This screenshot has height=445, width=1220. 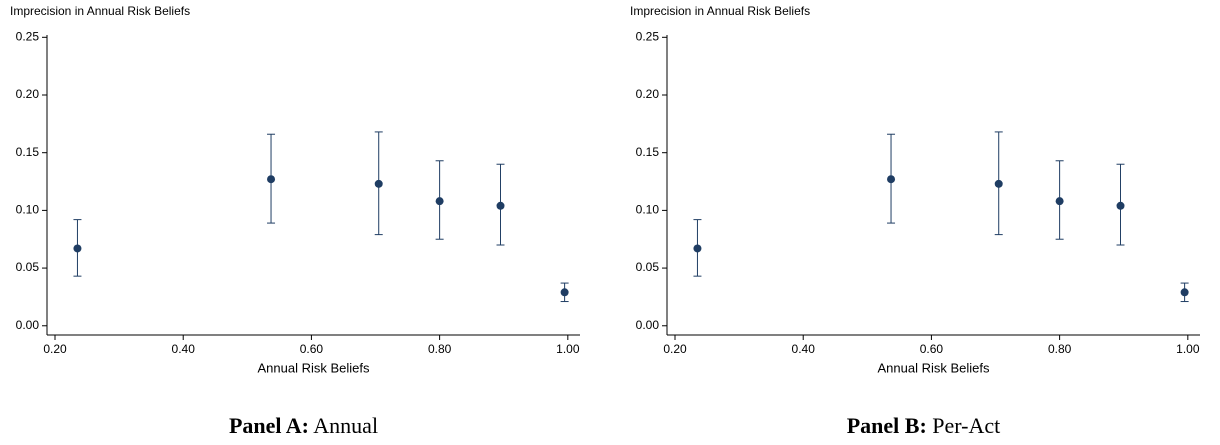 I want to click on panel-name: Per-Act, so click(x=966, y=425).